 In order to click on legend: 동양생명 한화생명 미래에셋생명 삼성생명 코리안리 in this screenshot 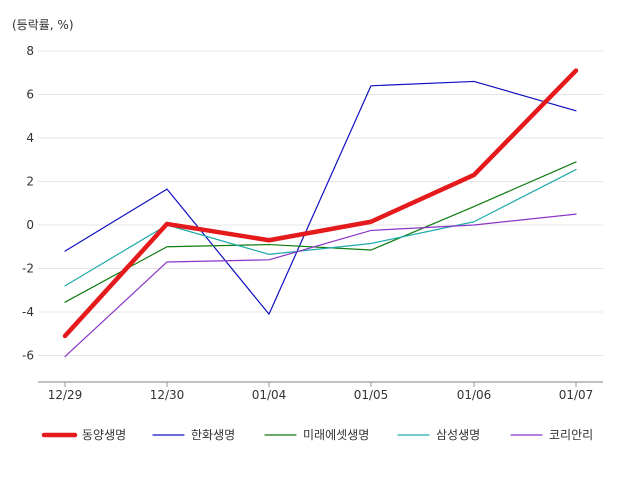, I will do `click(317, 435)`.